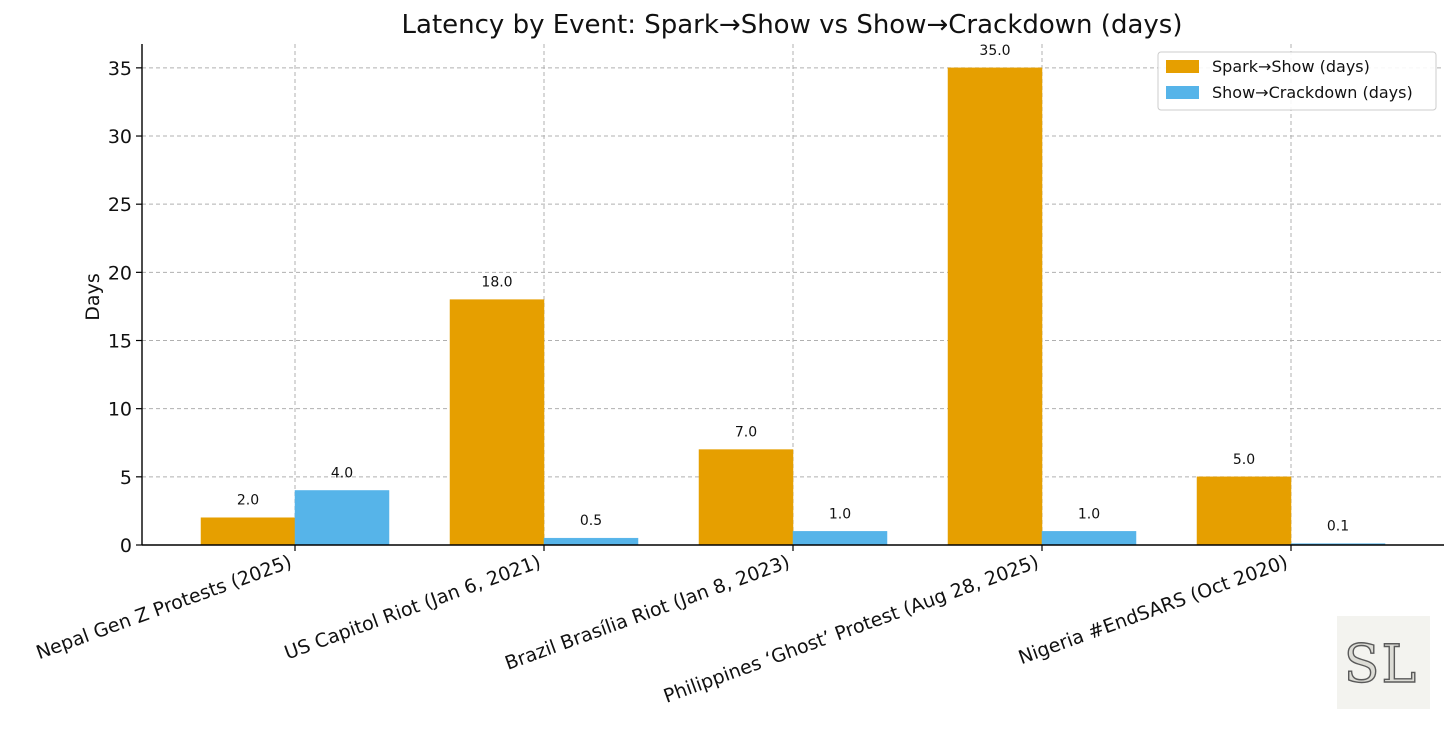  What do you see at coordinates (120, 69) in the screenshot?
I see `y-tick-label: 35` at bounding box center [120, 69].